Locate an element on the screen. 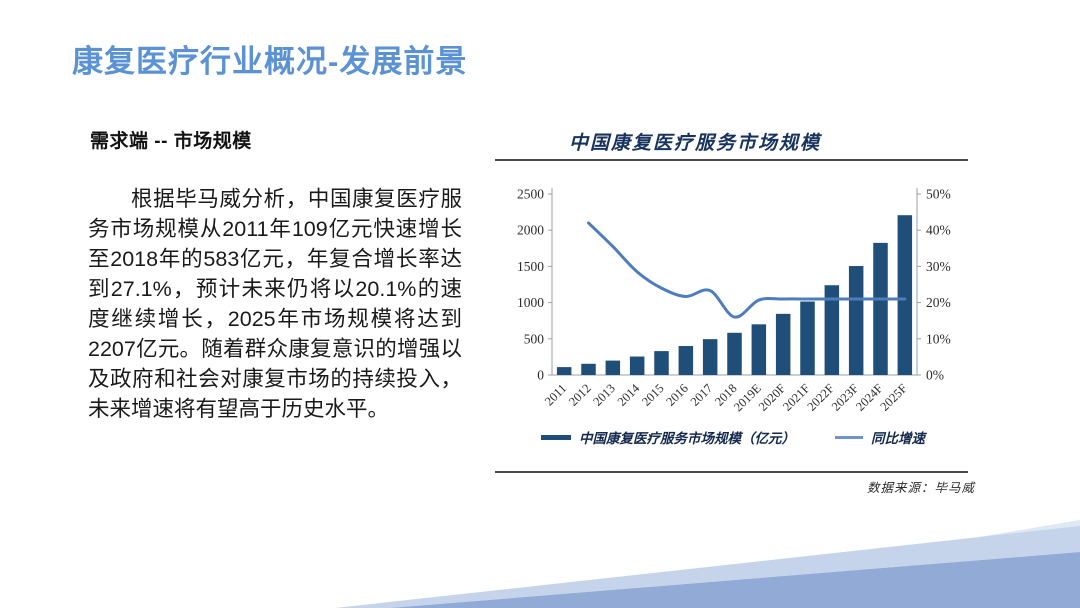 The width and height of the screenshot is (1080, 608). x-axis-label-2019E: 2019E is located at coordinates (747, 397).